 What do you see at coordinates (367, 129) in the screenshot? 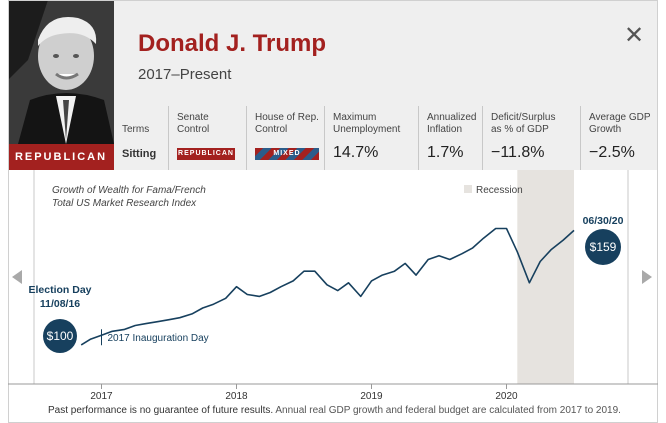
I see `stat-label-line: Unemployment` at bounding box center [367, 129].